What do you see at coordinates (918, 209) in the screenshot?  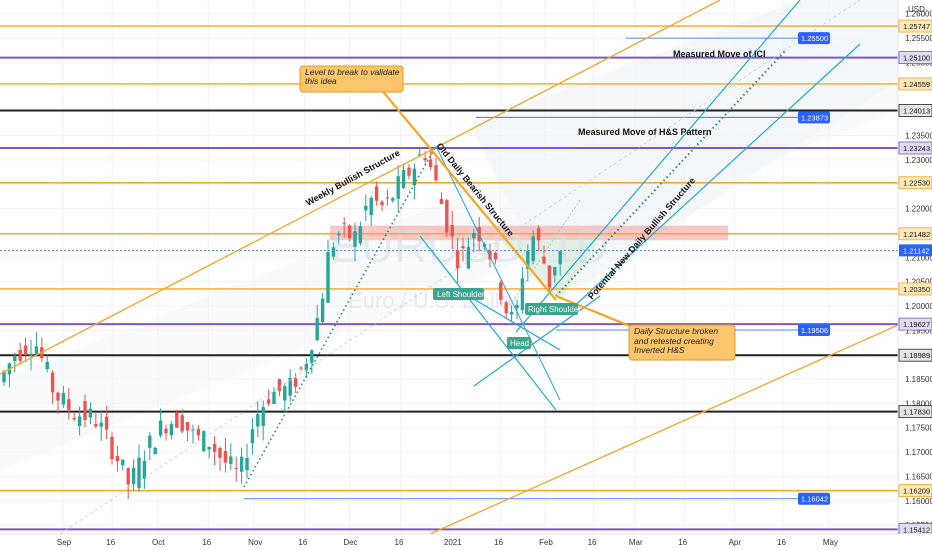 I see `price-tick-label: 1.22000` at bounding box center [918, 209].